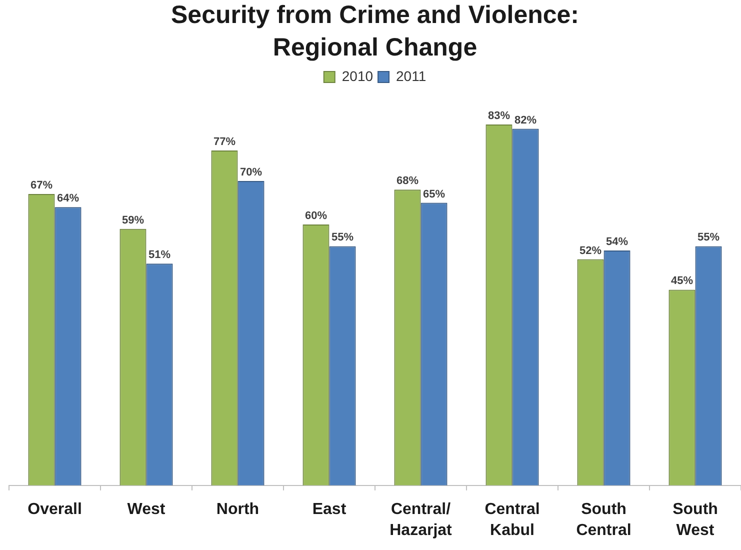  Describe the element at coordinates (316, 216) in the screenshot. I see `data-label: 60%` at that location.